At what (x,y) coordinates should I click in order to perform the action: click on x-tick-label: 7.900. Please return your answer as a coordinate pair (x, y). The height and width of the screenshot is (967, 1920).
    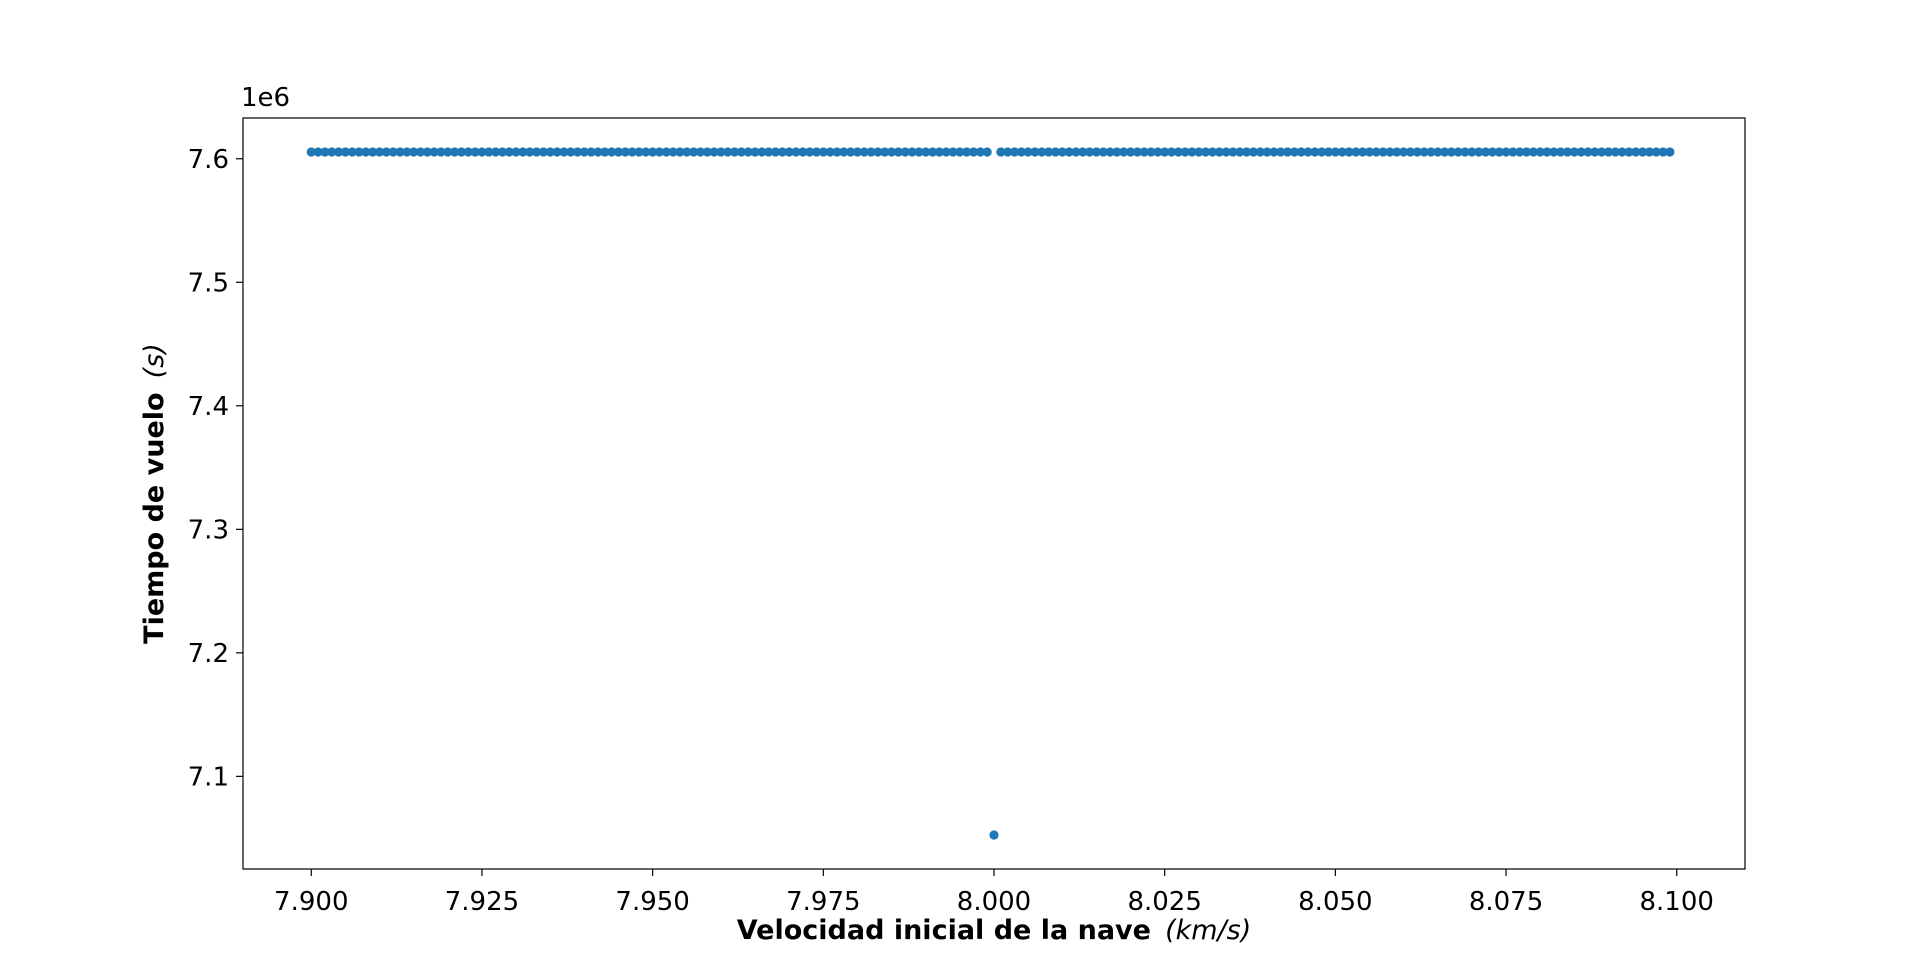
    Looking at the image, I should click on (311, 902).